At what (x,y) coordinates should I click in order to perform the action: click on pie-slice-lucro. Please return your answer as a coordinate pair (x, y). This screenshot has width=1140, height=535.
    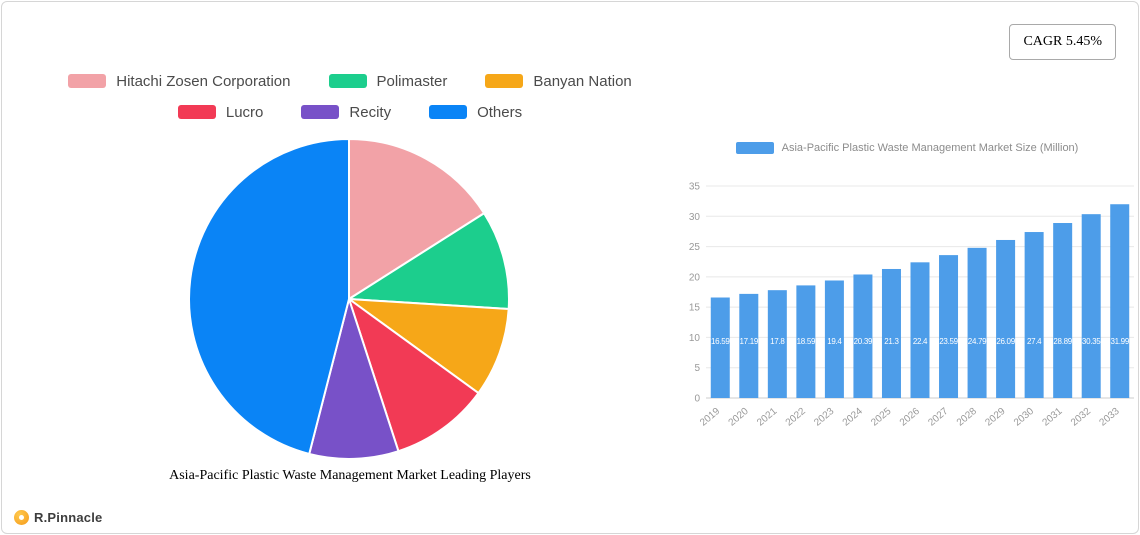
    Looking at the image, I should click on (414, 375).